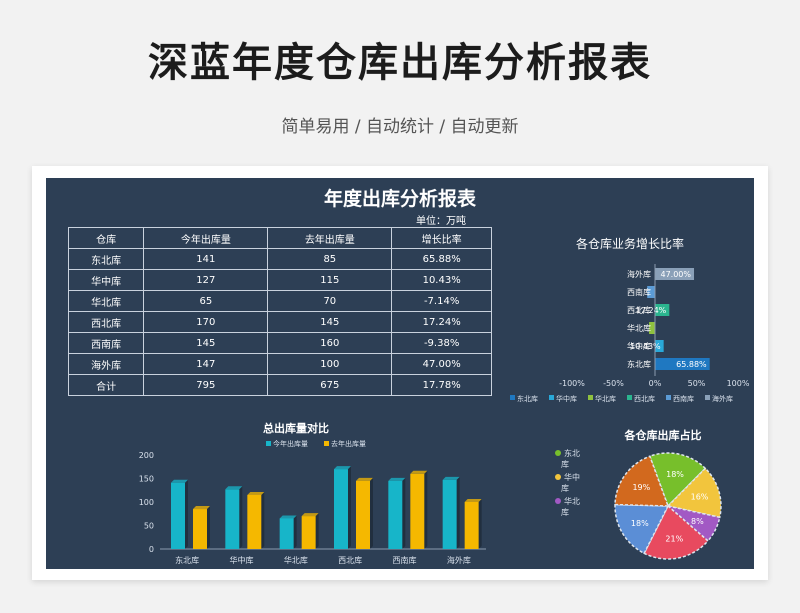 The image size is (800, 613). What do you see at coordinates (572, 383) in the screenshot?
I see `tick-label: -100%` at bounding box center [572, 383].